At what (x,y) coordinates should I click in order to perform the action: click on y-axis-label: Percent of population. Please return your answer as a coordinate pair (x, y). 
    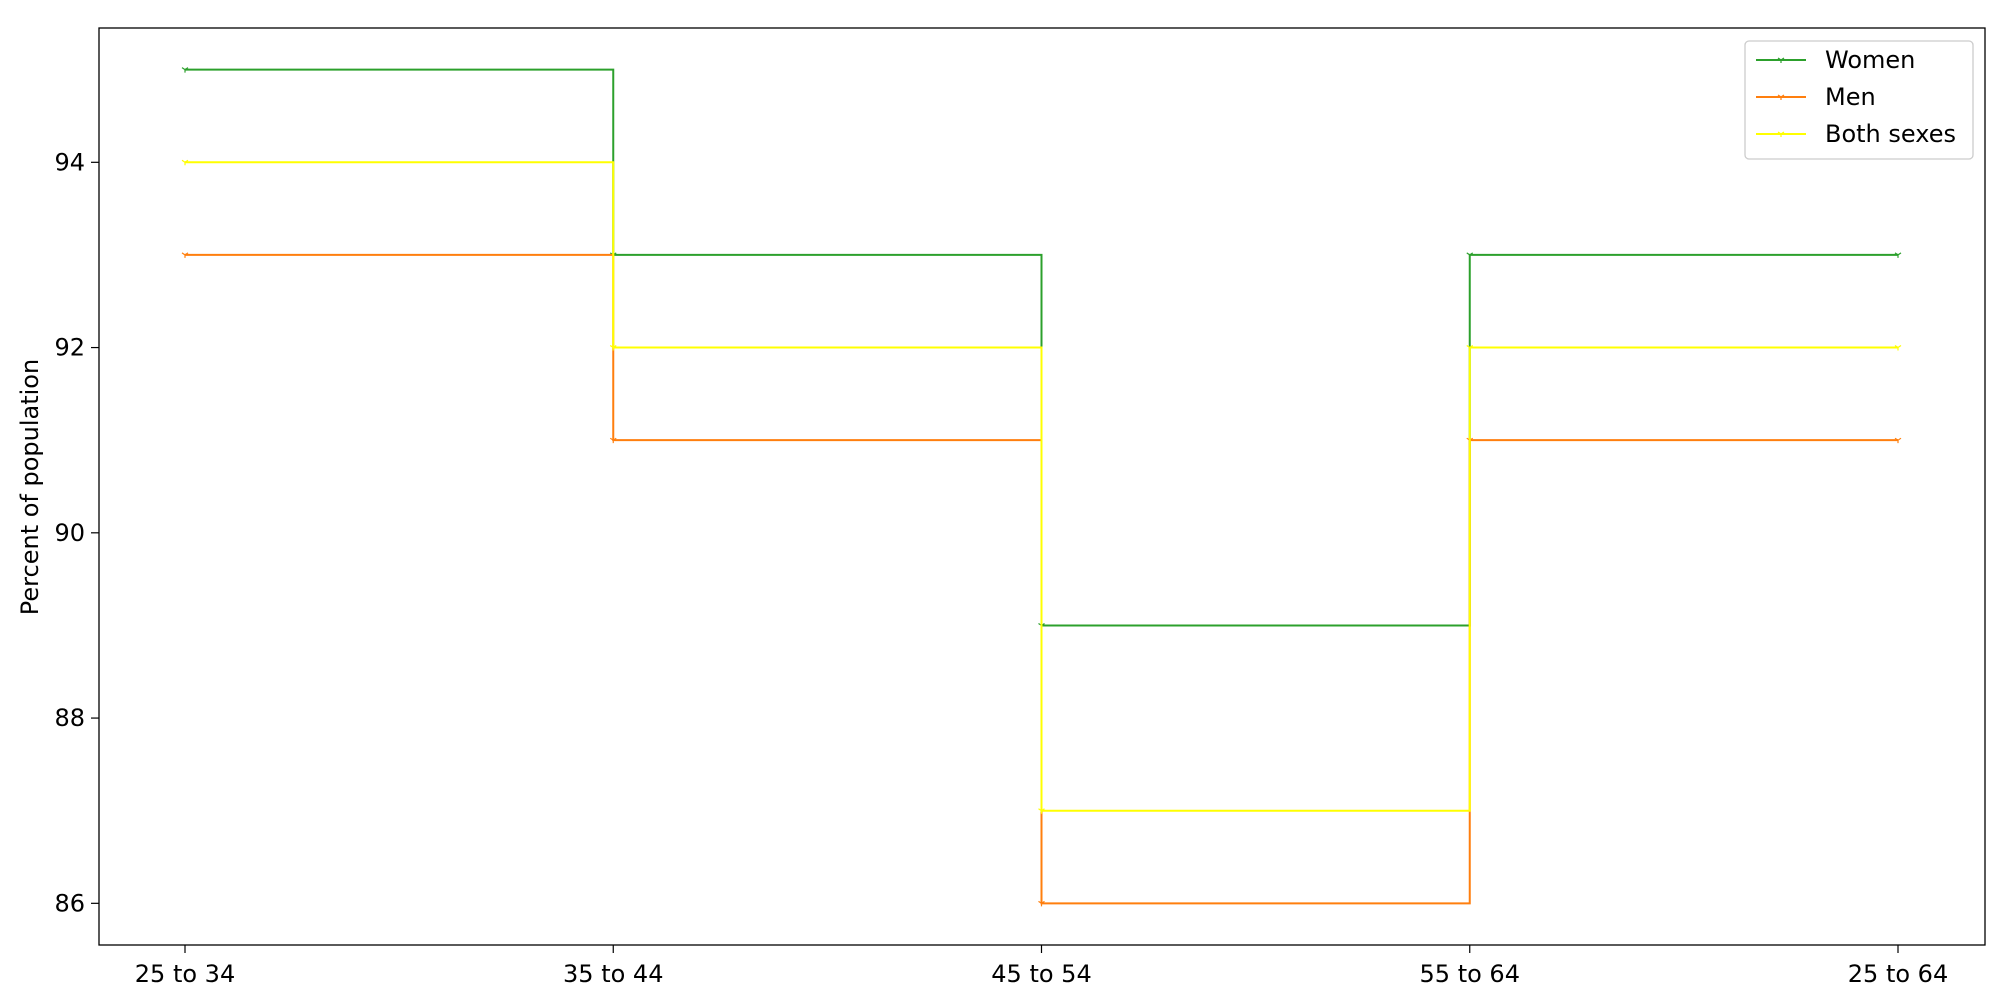
    Looking at the image, I should click on (30, 487).